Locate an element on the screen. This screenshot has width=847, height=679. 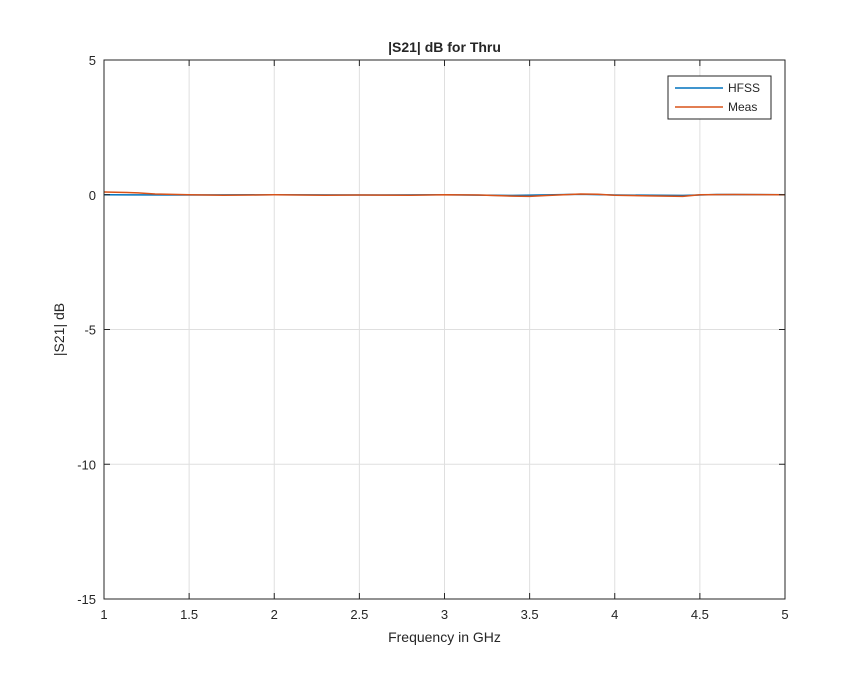
series-line-meas is located at coordinates (444, 194).